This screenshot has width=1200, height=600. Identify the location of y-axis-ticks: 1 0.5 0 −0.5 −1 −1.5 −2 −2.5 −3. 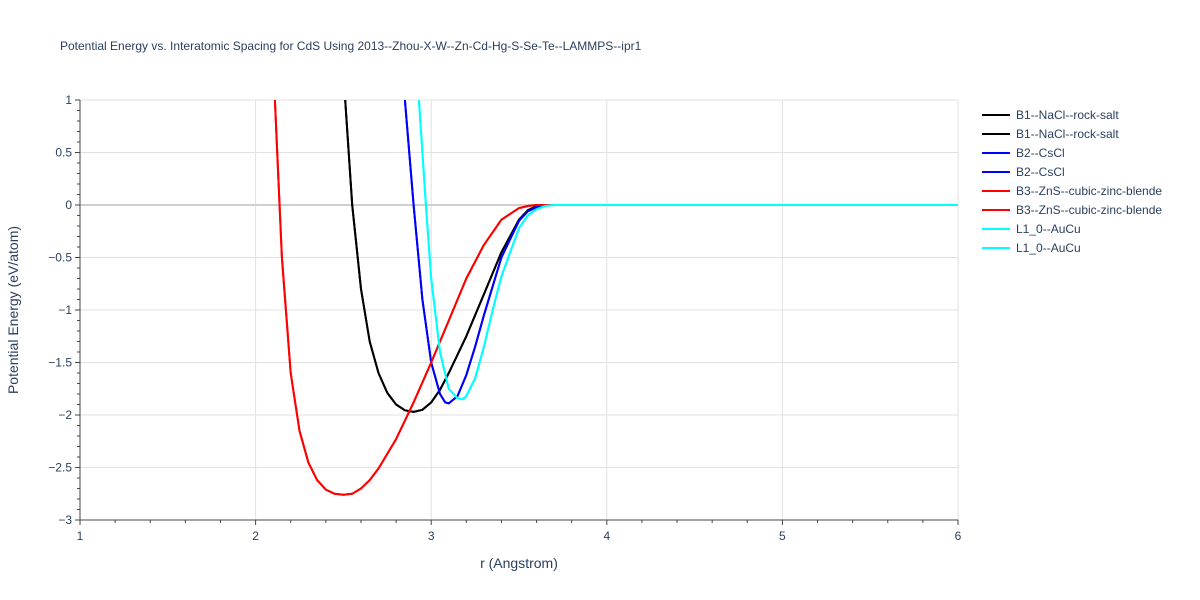
(64, 310).